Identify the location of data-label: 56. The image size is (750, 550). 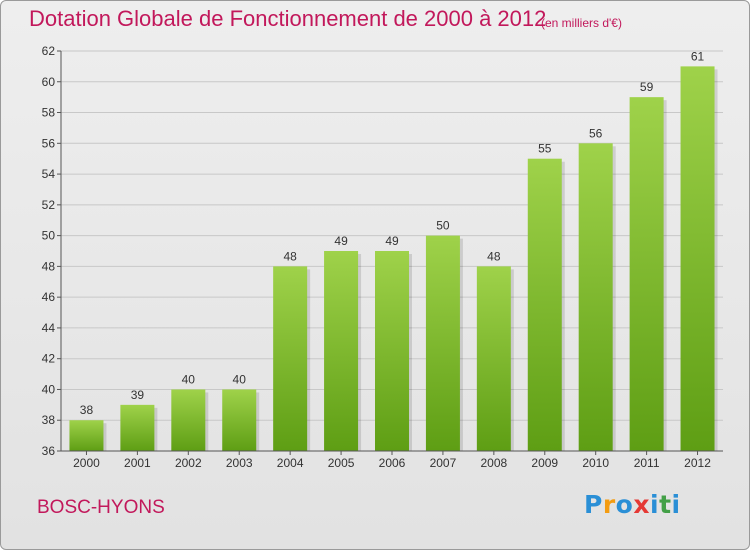
(596, 133).